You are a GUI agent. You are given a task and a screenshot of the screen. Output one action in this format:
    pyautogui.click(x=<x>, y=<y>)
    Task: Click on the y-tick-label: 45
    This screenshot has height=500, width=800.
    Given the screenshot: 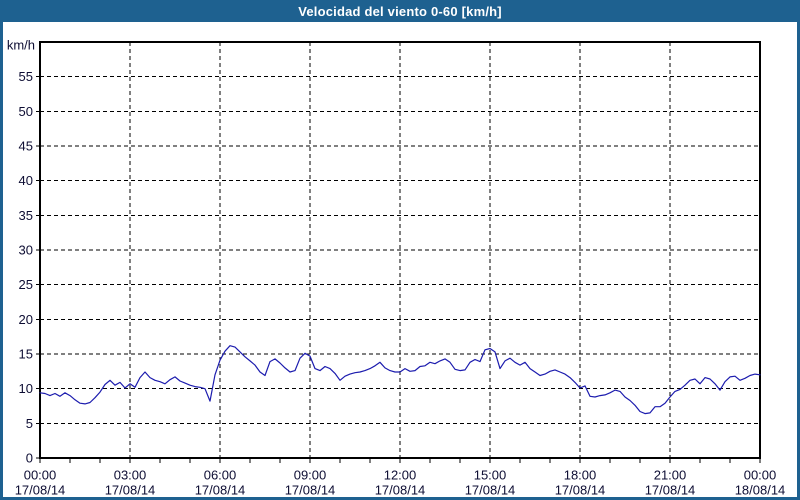 What is the action you would take?
    pyautogui.click(x=26, y=146)
    